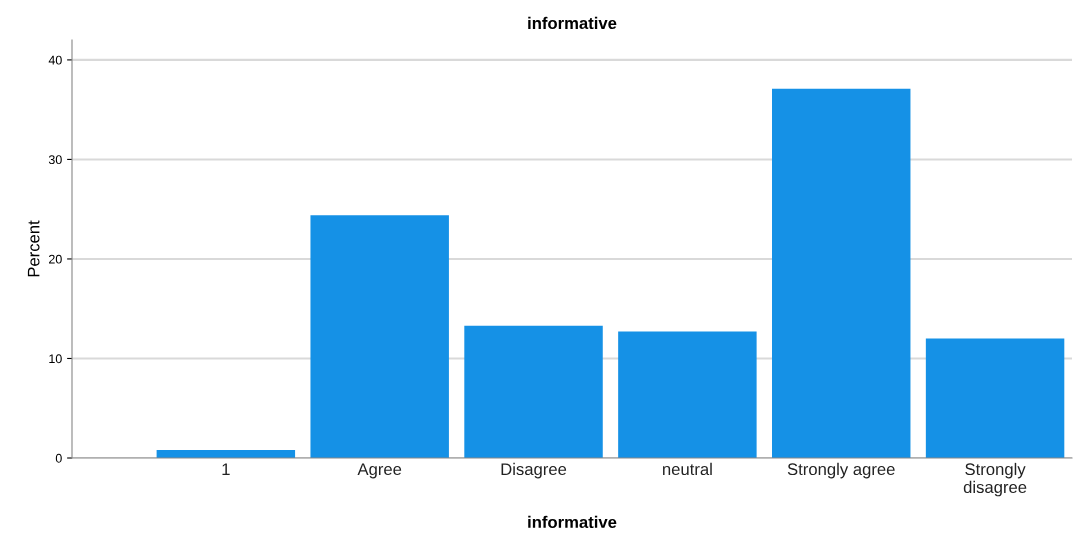 This screenshot has width=1073, height=536. What do you see at coordinates (379, 471) in the screenshot?
I see `x-tick-label: Agree` at bounding box center [379, 471].